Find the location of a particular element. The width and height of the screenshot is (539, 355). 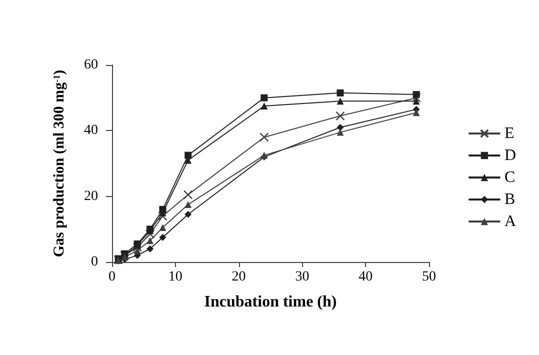

y-tick-label: 0 is located at coordinates (94, 262).